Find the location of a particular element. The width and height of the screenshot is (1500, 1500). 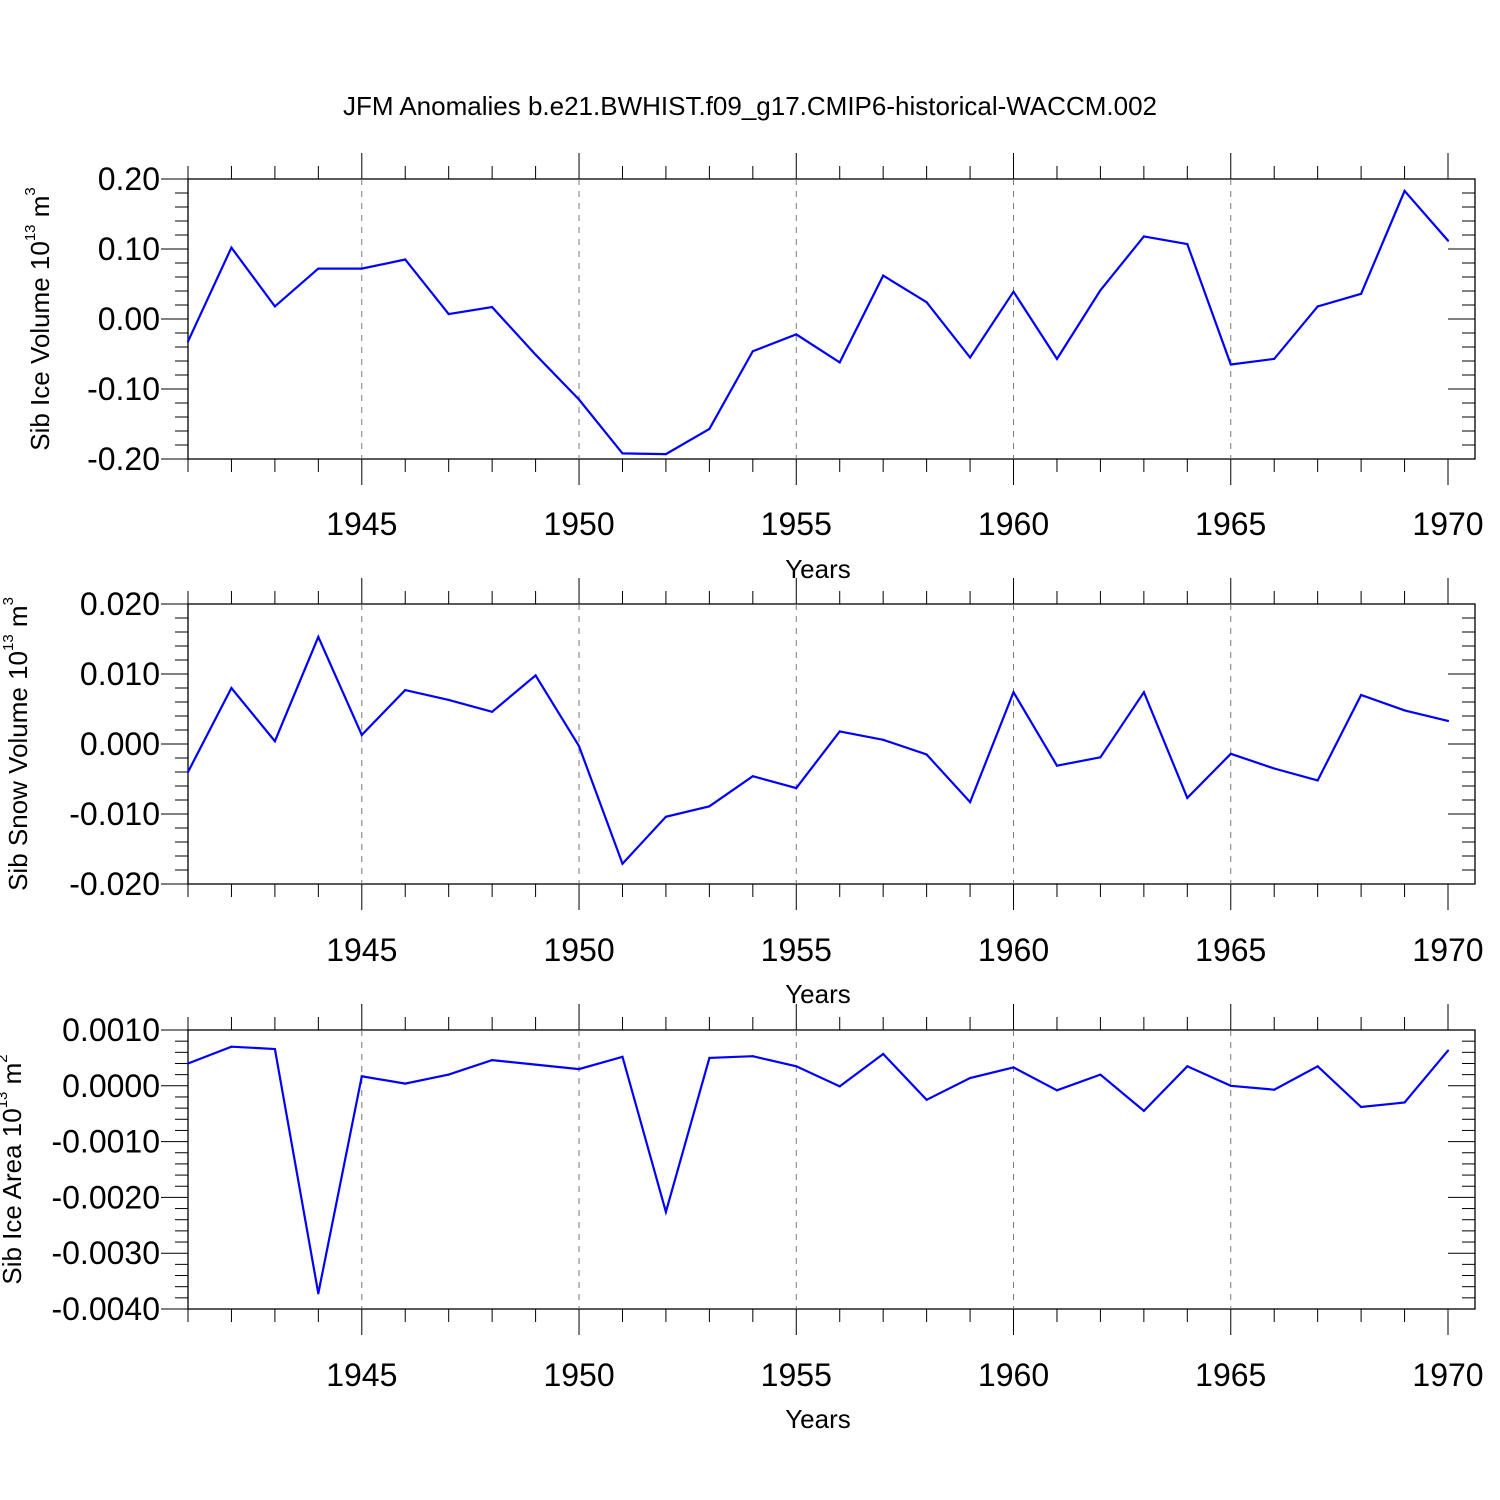

y-tick-label: 0.00 is located at coordinates (129, 319).